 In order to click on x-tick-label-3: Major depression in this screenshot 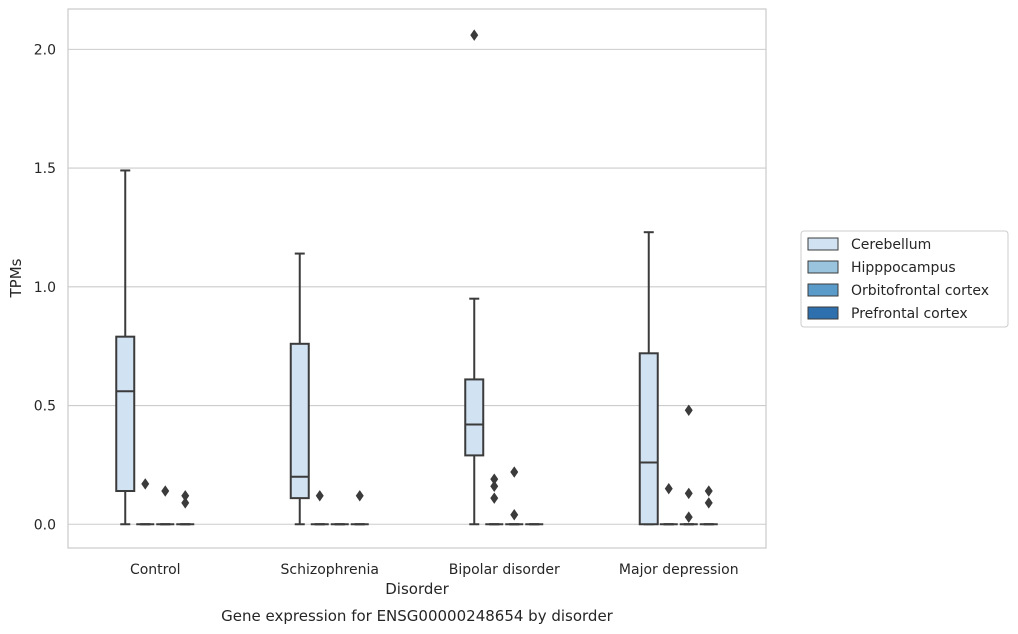, I will do `click(679, 570)`.